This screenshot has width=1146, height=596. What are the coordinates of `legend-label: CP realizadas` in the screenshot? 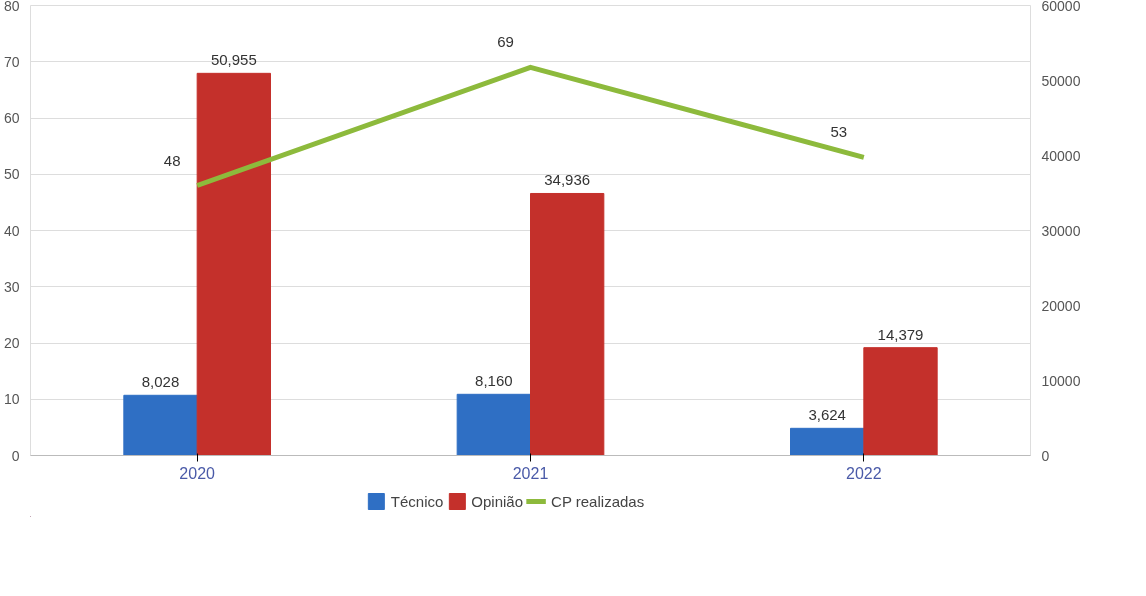 It's located at (598, 501).